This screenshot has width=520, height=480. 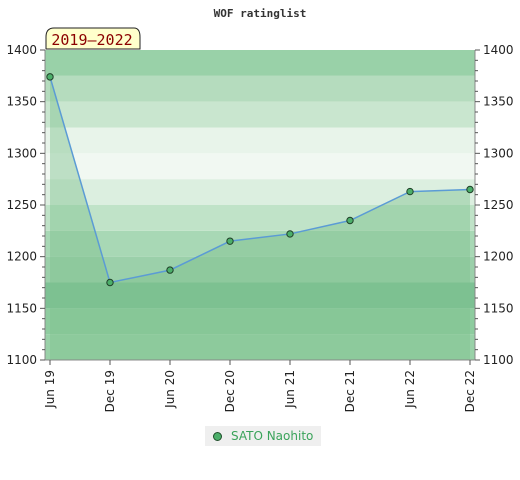 What do you see at coordinates (21, 360) in the screenshot?
I see `y-tick-label-left: 1100` at bounding box center [21, 360].